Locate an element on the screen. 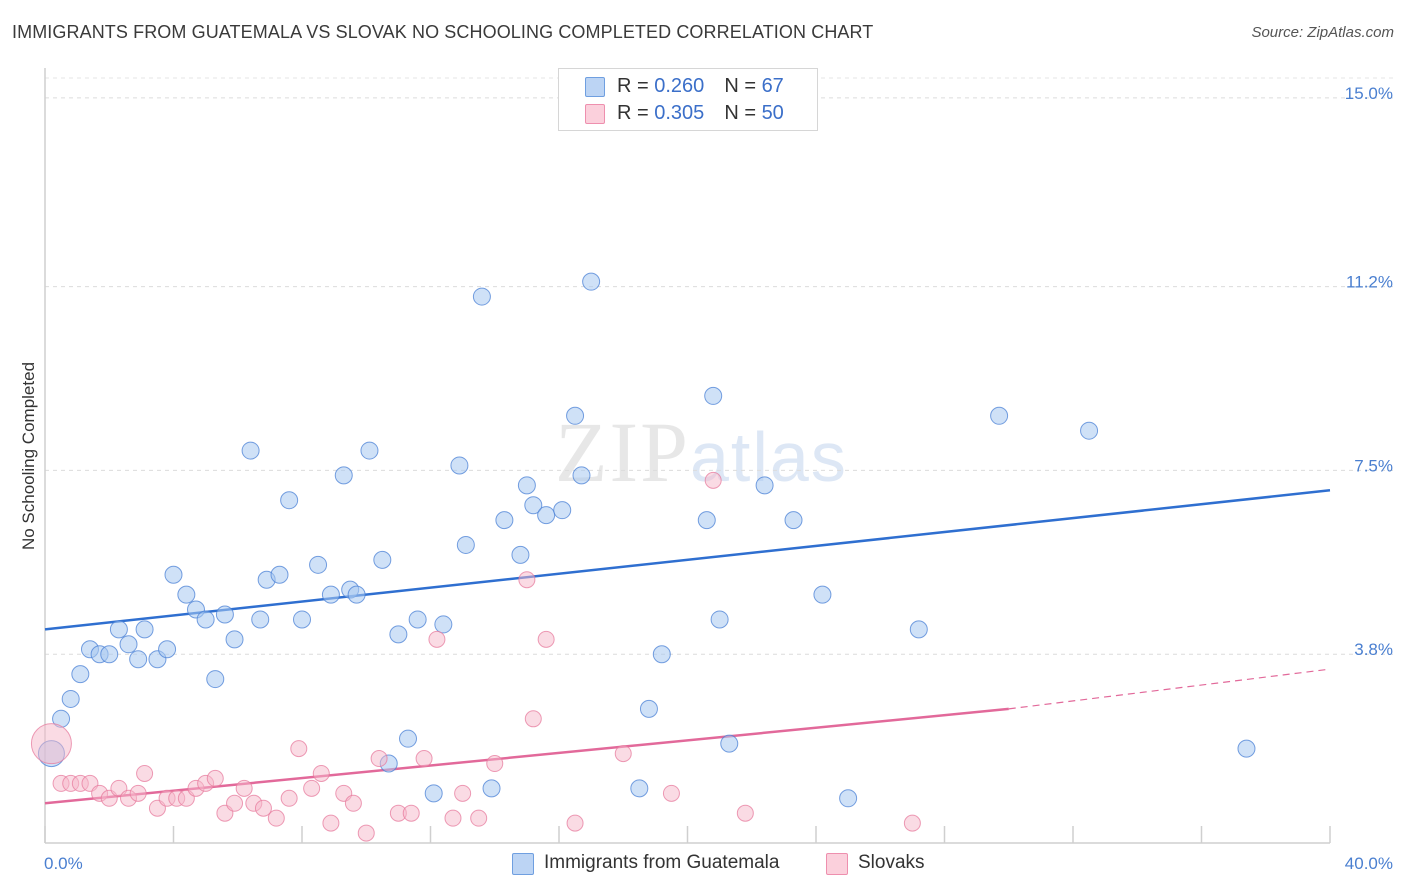 This screenshot has width=1406, height=892. watermark: ZIPatlas is located at coordinates (701, 452).